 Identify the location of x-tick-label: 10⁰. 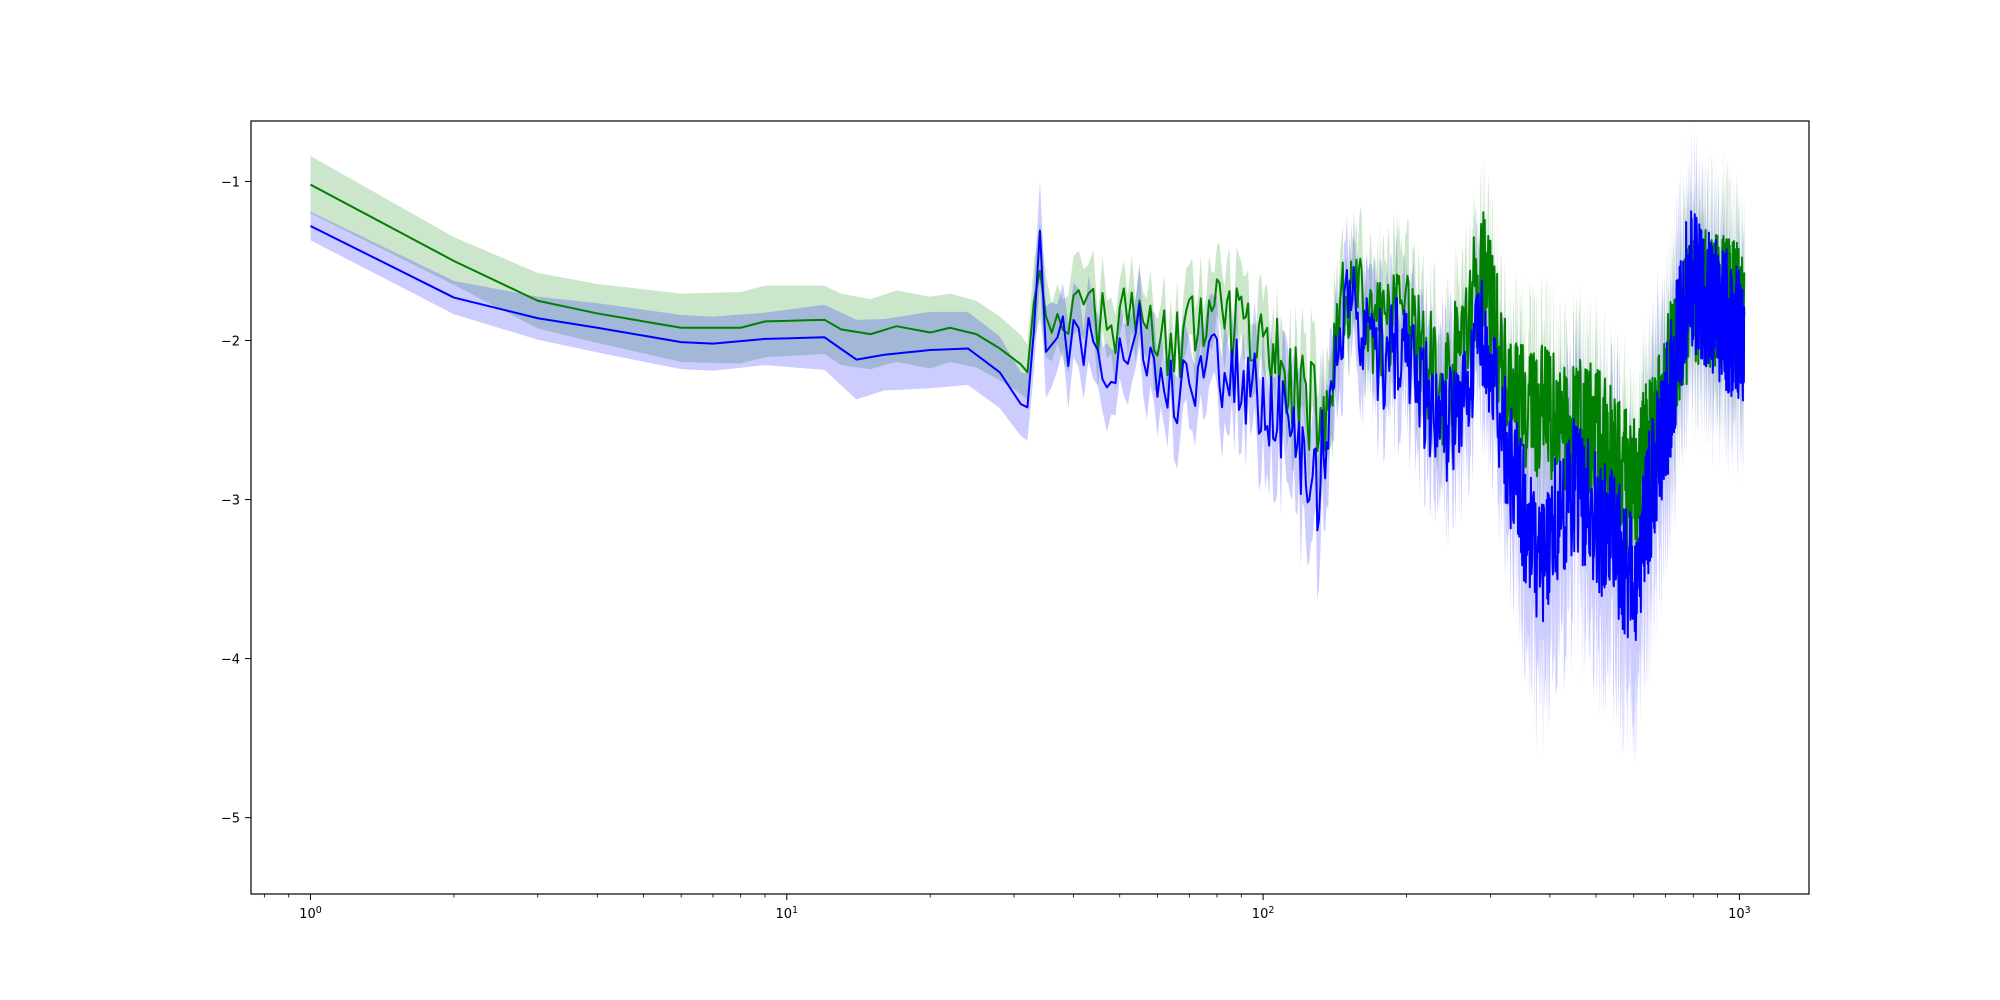
(310, 914).